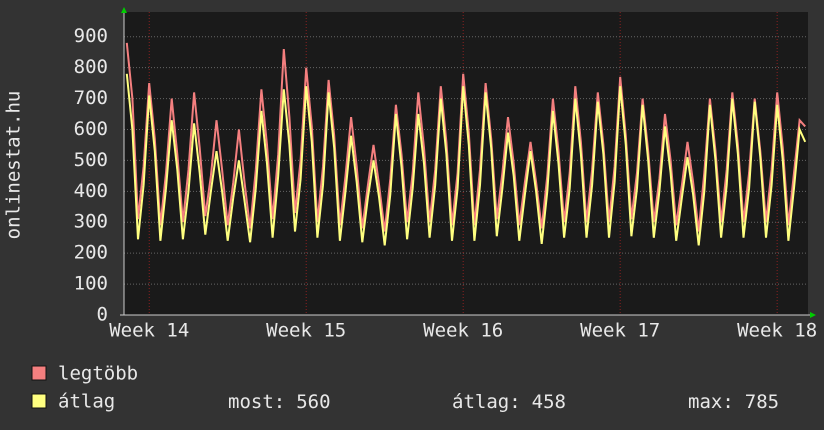  Describe the element at coordinates (91, 284) in the screenshot. I see `y-tick-label: 100` at that location.